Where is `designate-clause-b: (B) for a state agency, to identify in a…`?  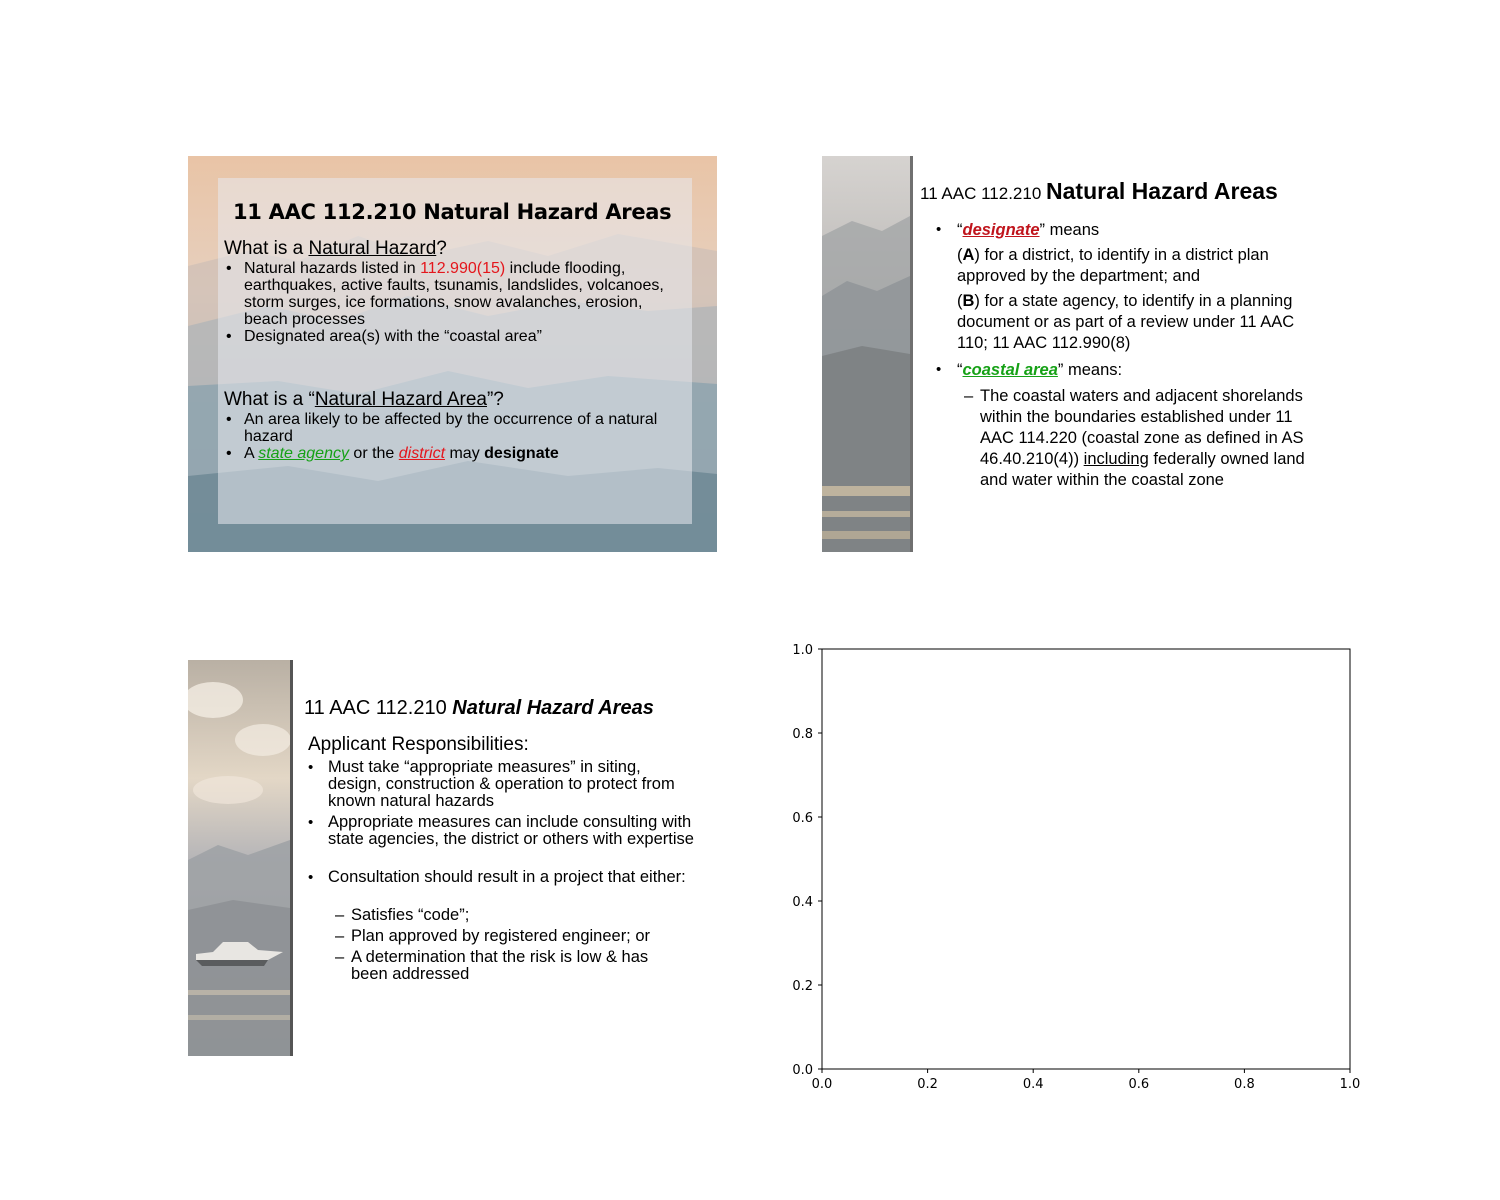 designate-clause-b: (B) for a state agency, to identify in a… is located at coordinates (1126, 322).